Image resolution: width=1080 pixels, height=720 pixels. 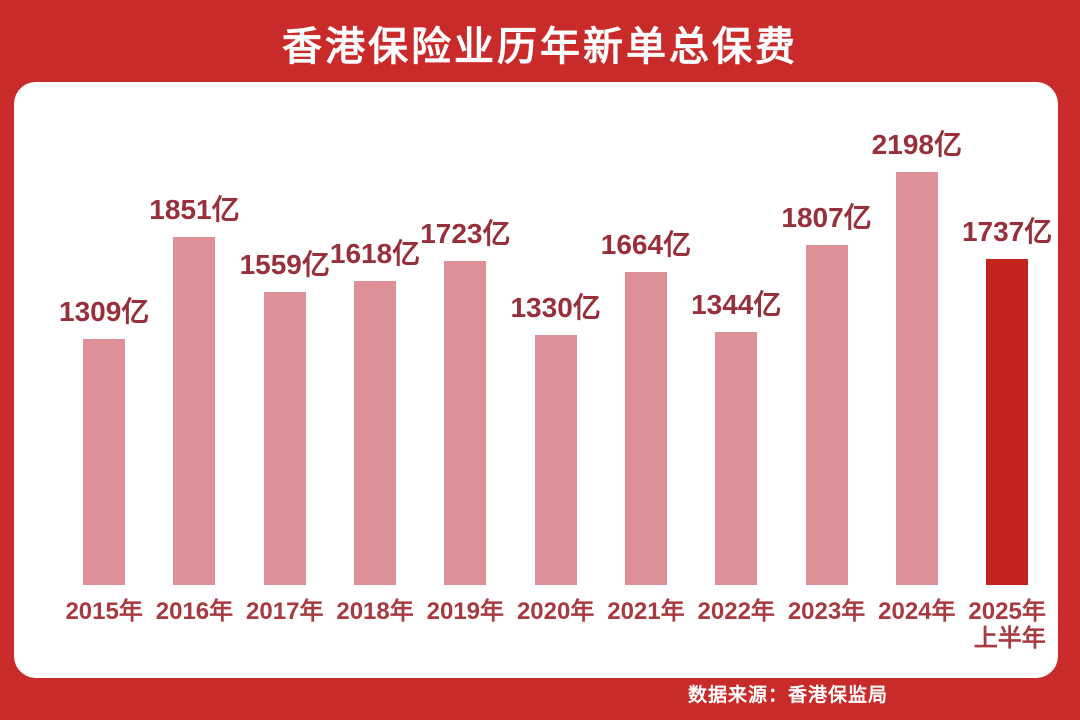 What do you see at coordinates (917, 611) in the screenshot?
I see `year-axis-label: 2024年` at bounding box center [917, 611].